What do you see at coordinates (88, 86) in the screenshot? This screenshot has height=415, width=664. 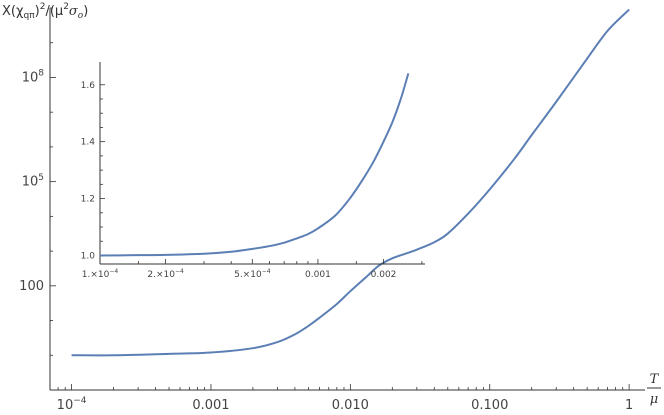 I see `inset-y-tick-label: 1.6` at bounding box center [88, 86].